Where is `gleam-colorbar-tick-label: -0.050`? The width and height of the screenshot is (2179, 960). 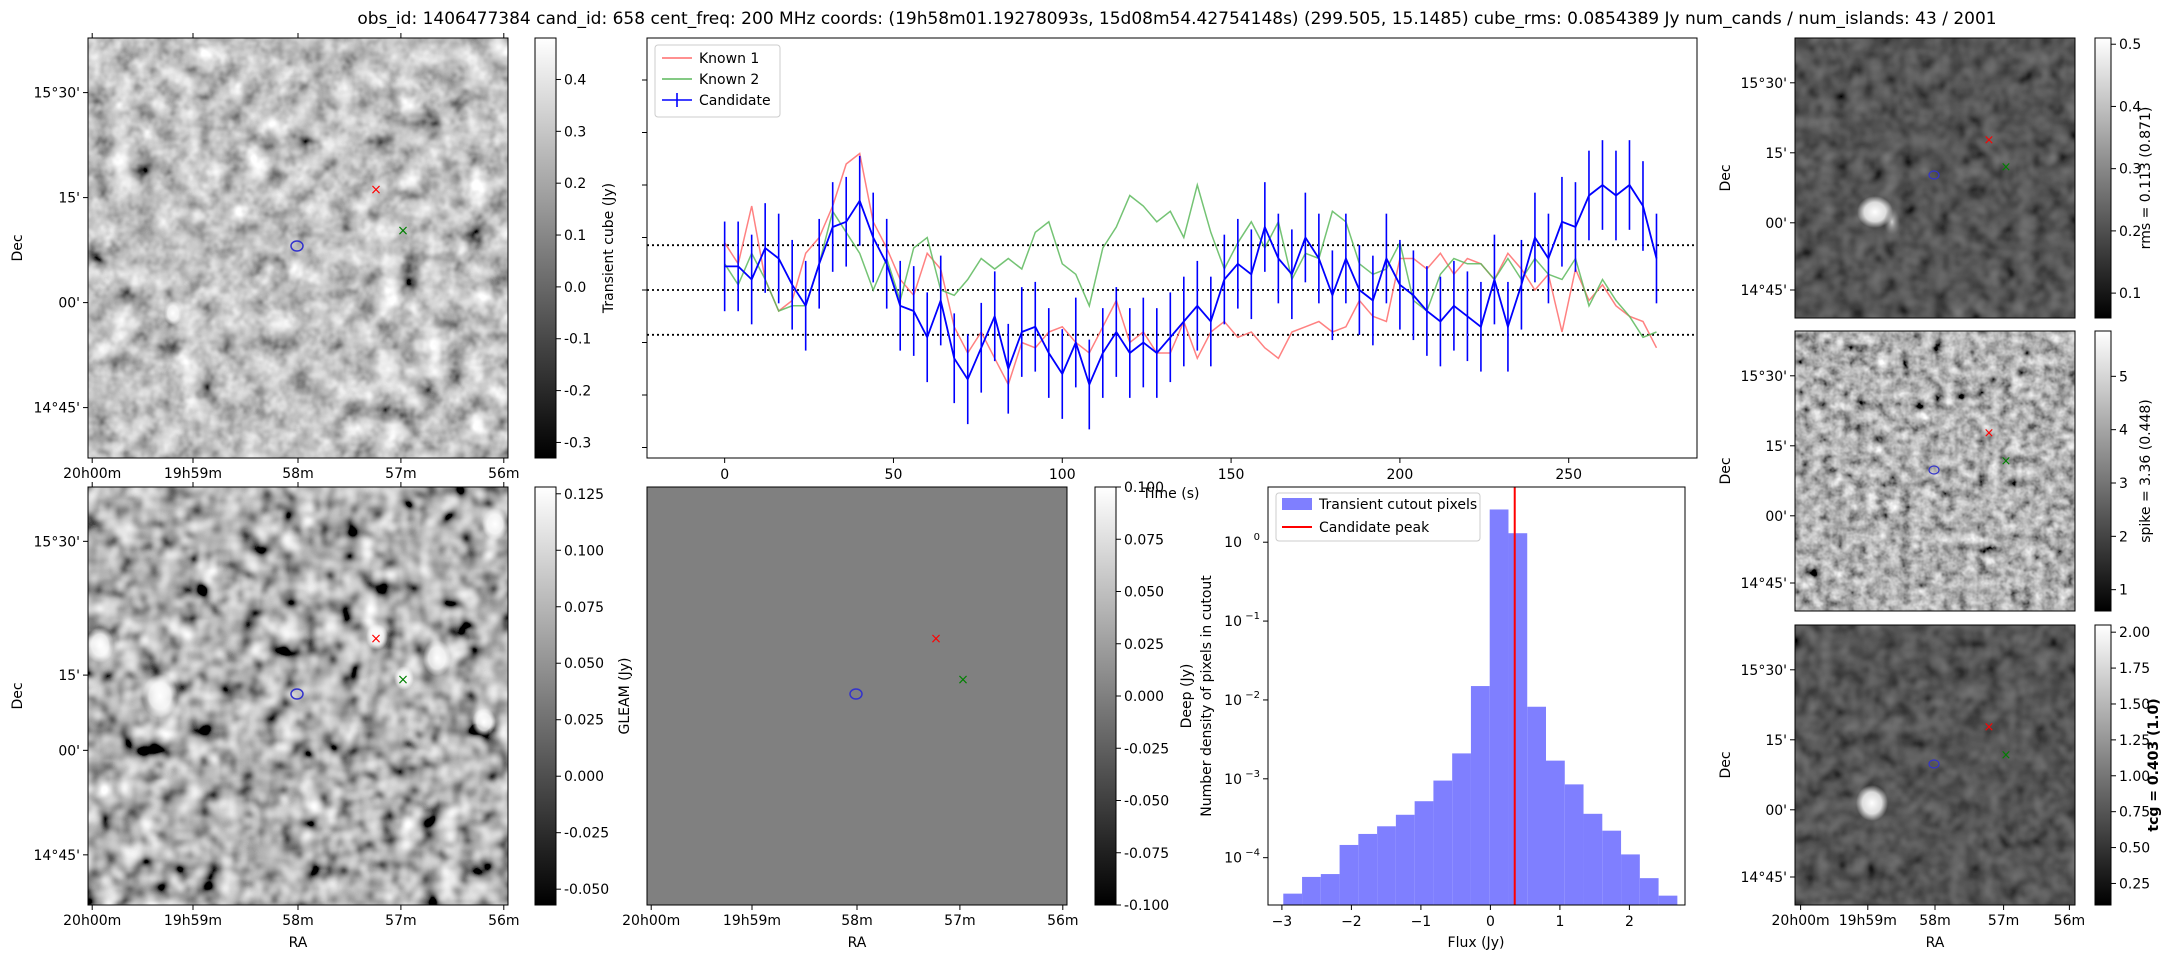
gleam-colorbar-tick-label: -0.050 is located at coordinates (1146, 802).